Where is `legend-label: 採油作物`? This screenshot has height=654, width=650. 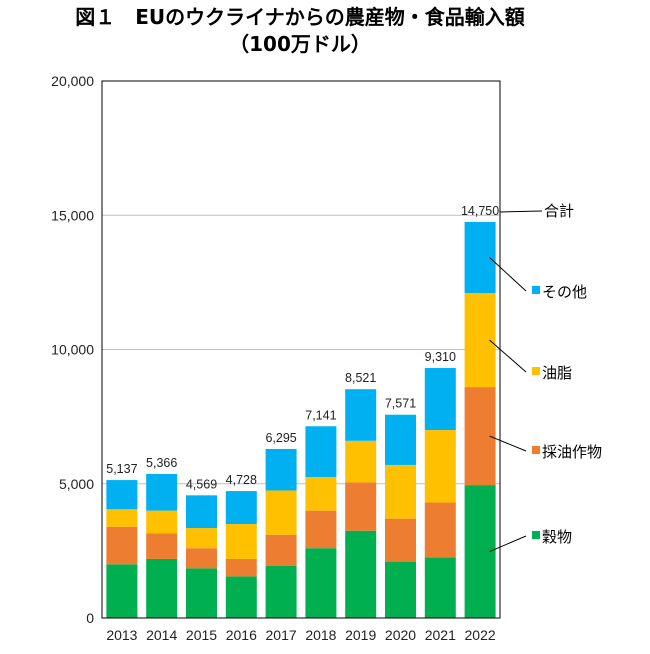
legend-label: 採油作物 is located at coordinates (572, 452).